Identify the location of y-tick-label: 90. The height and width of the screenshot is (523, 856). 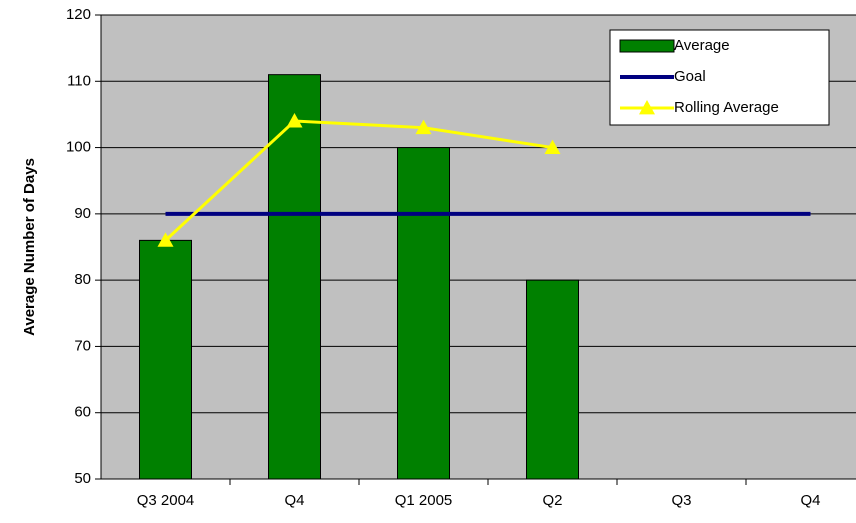
(82, 213).